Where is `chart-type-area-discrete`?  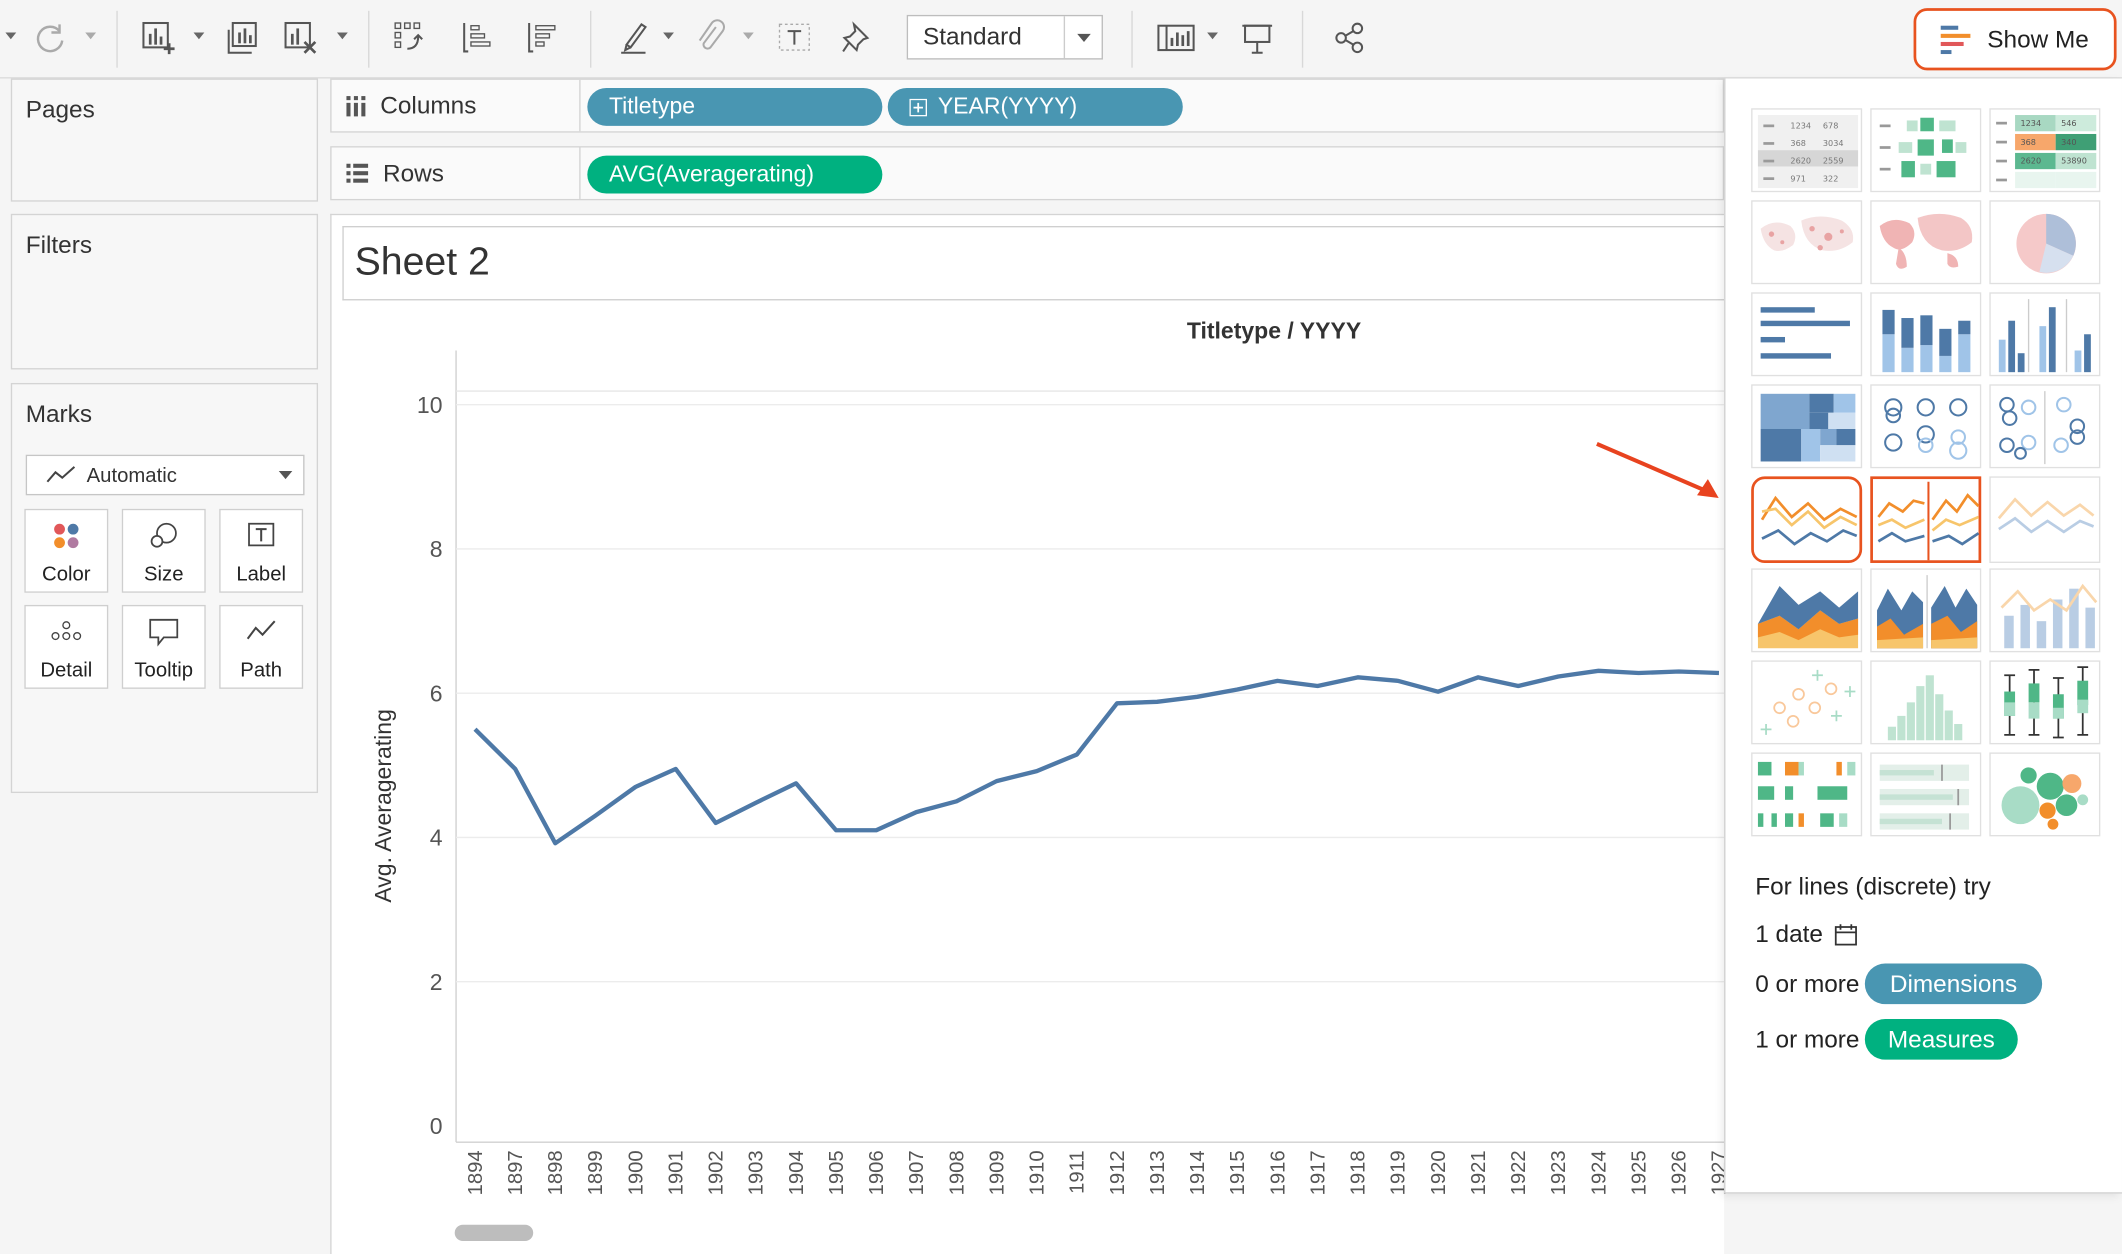
chart-type-area-discrete is located at coordinates (1926, 610).